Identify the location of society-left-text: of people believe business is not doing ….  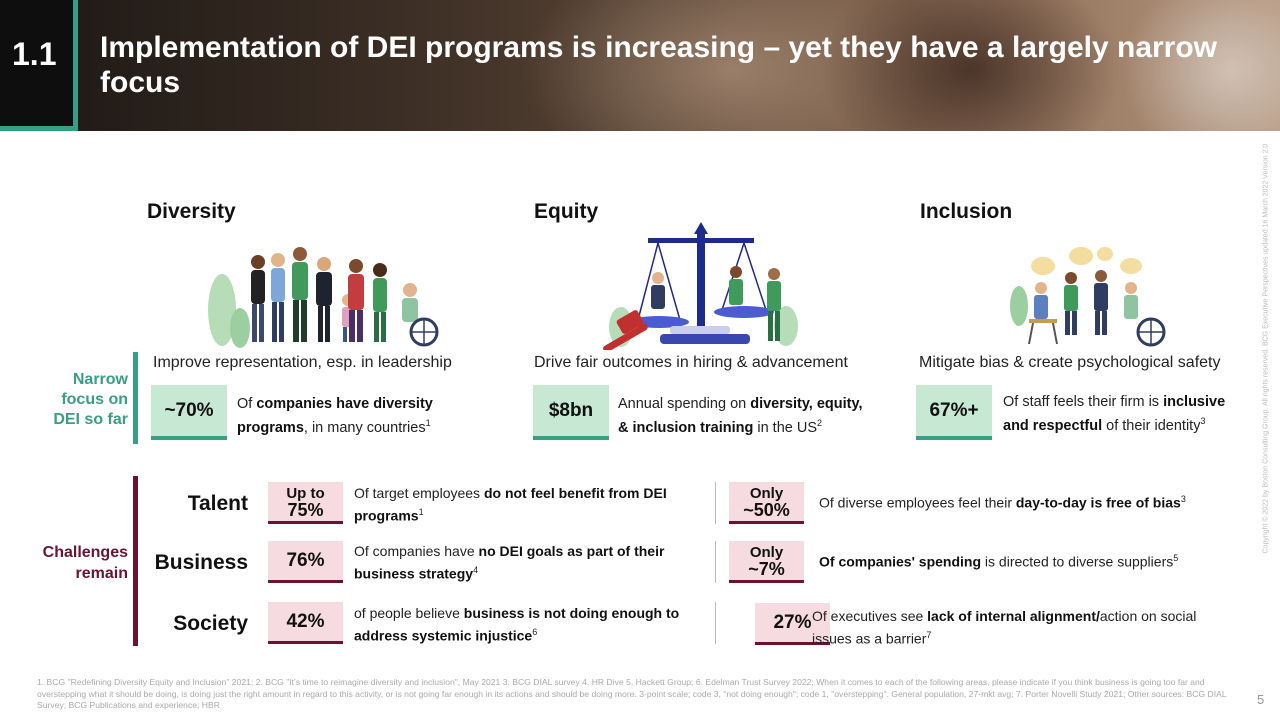
(517, 624).